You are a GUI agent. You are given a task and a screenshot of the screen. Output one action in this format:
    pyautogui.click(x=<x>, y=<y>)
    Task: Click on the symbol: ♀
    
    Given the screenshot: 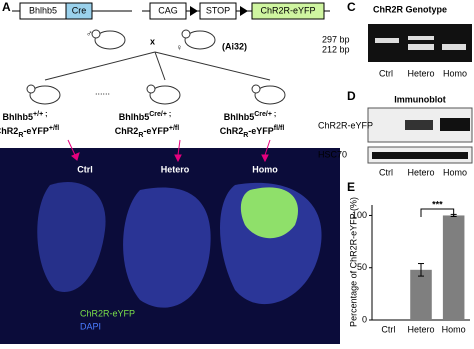 What is the action you would take?
    pyautogui.click(x=179, y=47)
    